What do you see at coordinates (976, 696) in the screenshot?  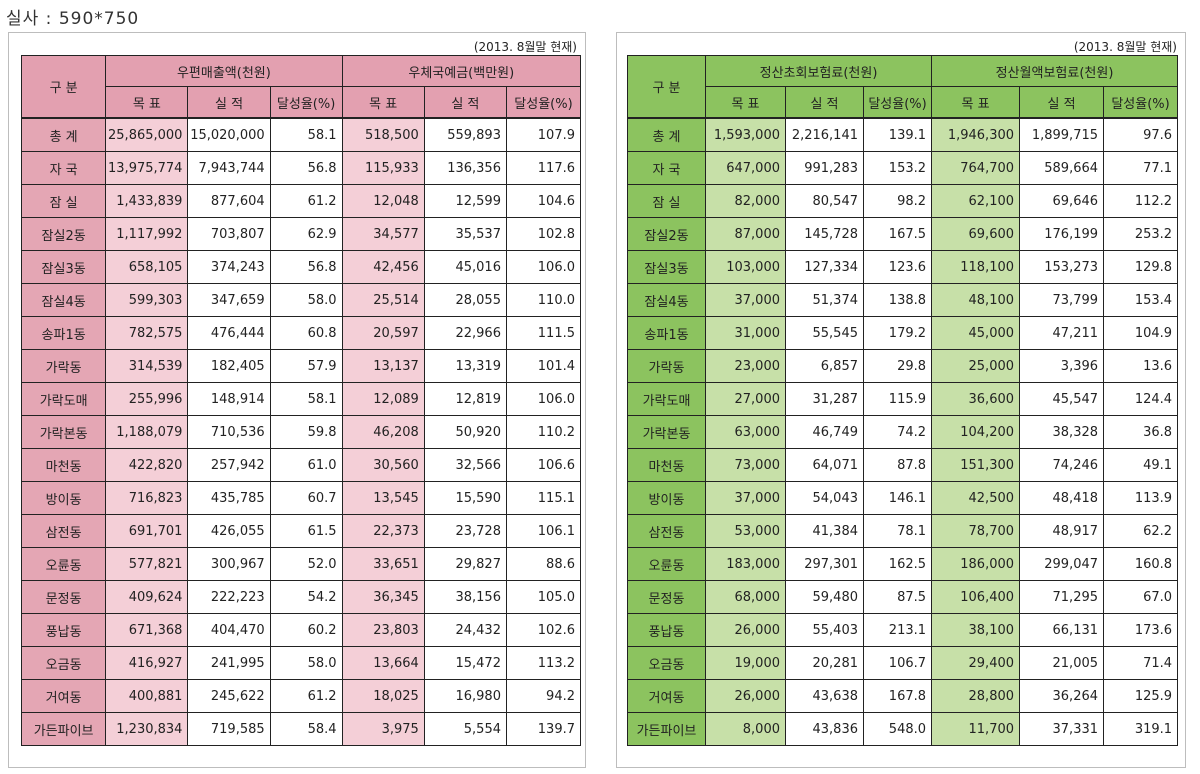 I see `table-cell: 28,800` at bounding box center [976, 696].